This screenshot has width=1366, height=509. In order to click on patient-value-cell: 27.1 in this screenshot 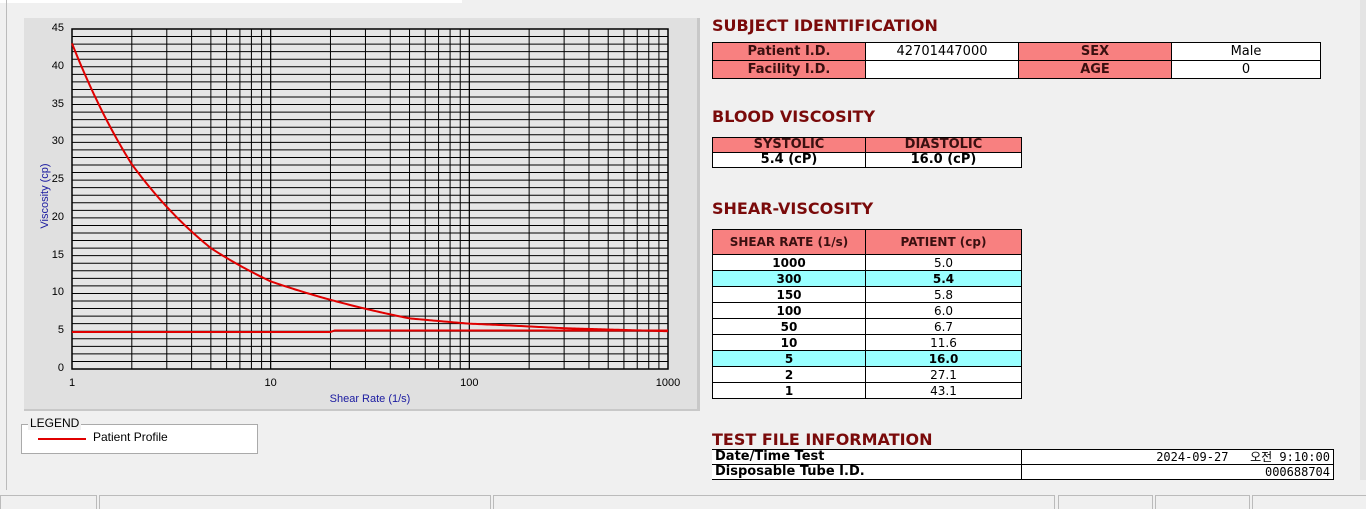, I will do `click(943, 374)`.